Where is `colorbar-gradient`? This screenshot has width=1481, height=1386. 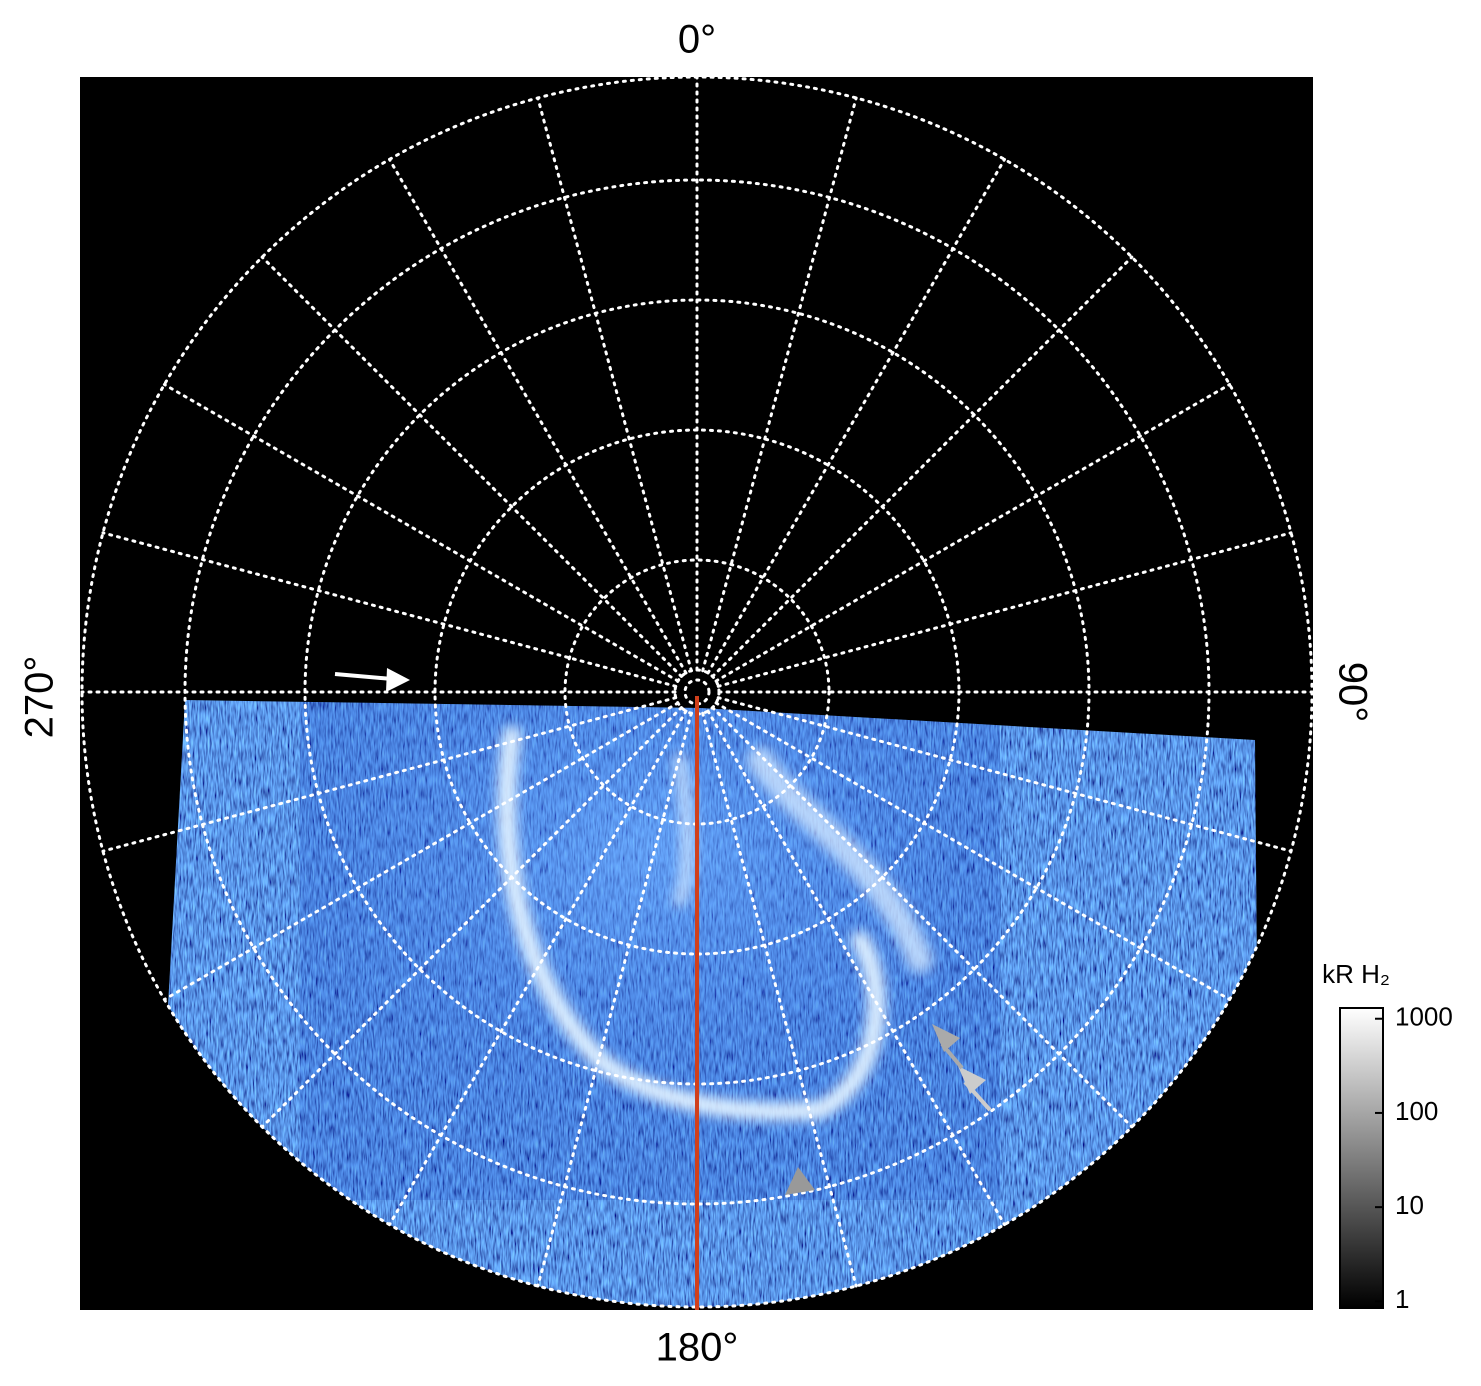
colorbar-gradient is located at coordinates (1361, 1158).